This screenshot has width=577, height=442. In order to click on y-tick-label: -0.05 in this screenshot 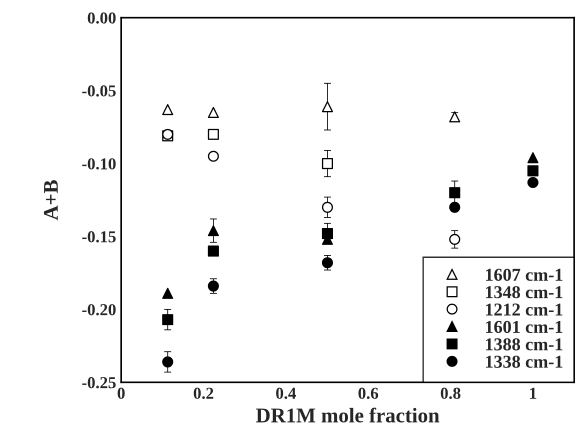, I will do `click(99, 91)`.